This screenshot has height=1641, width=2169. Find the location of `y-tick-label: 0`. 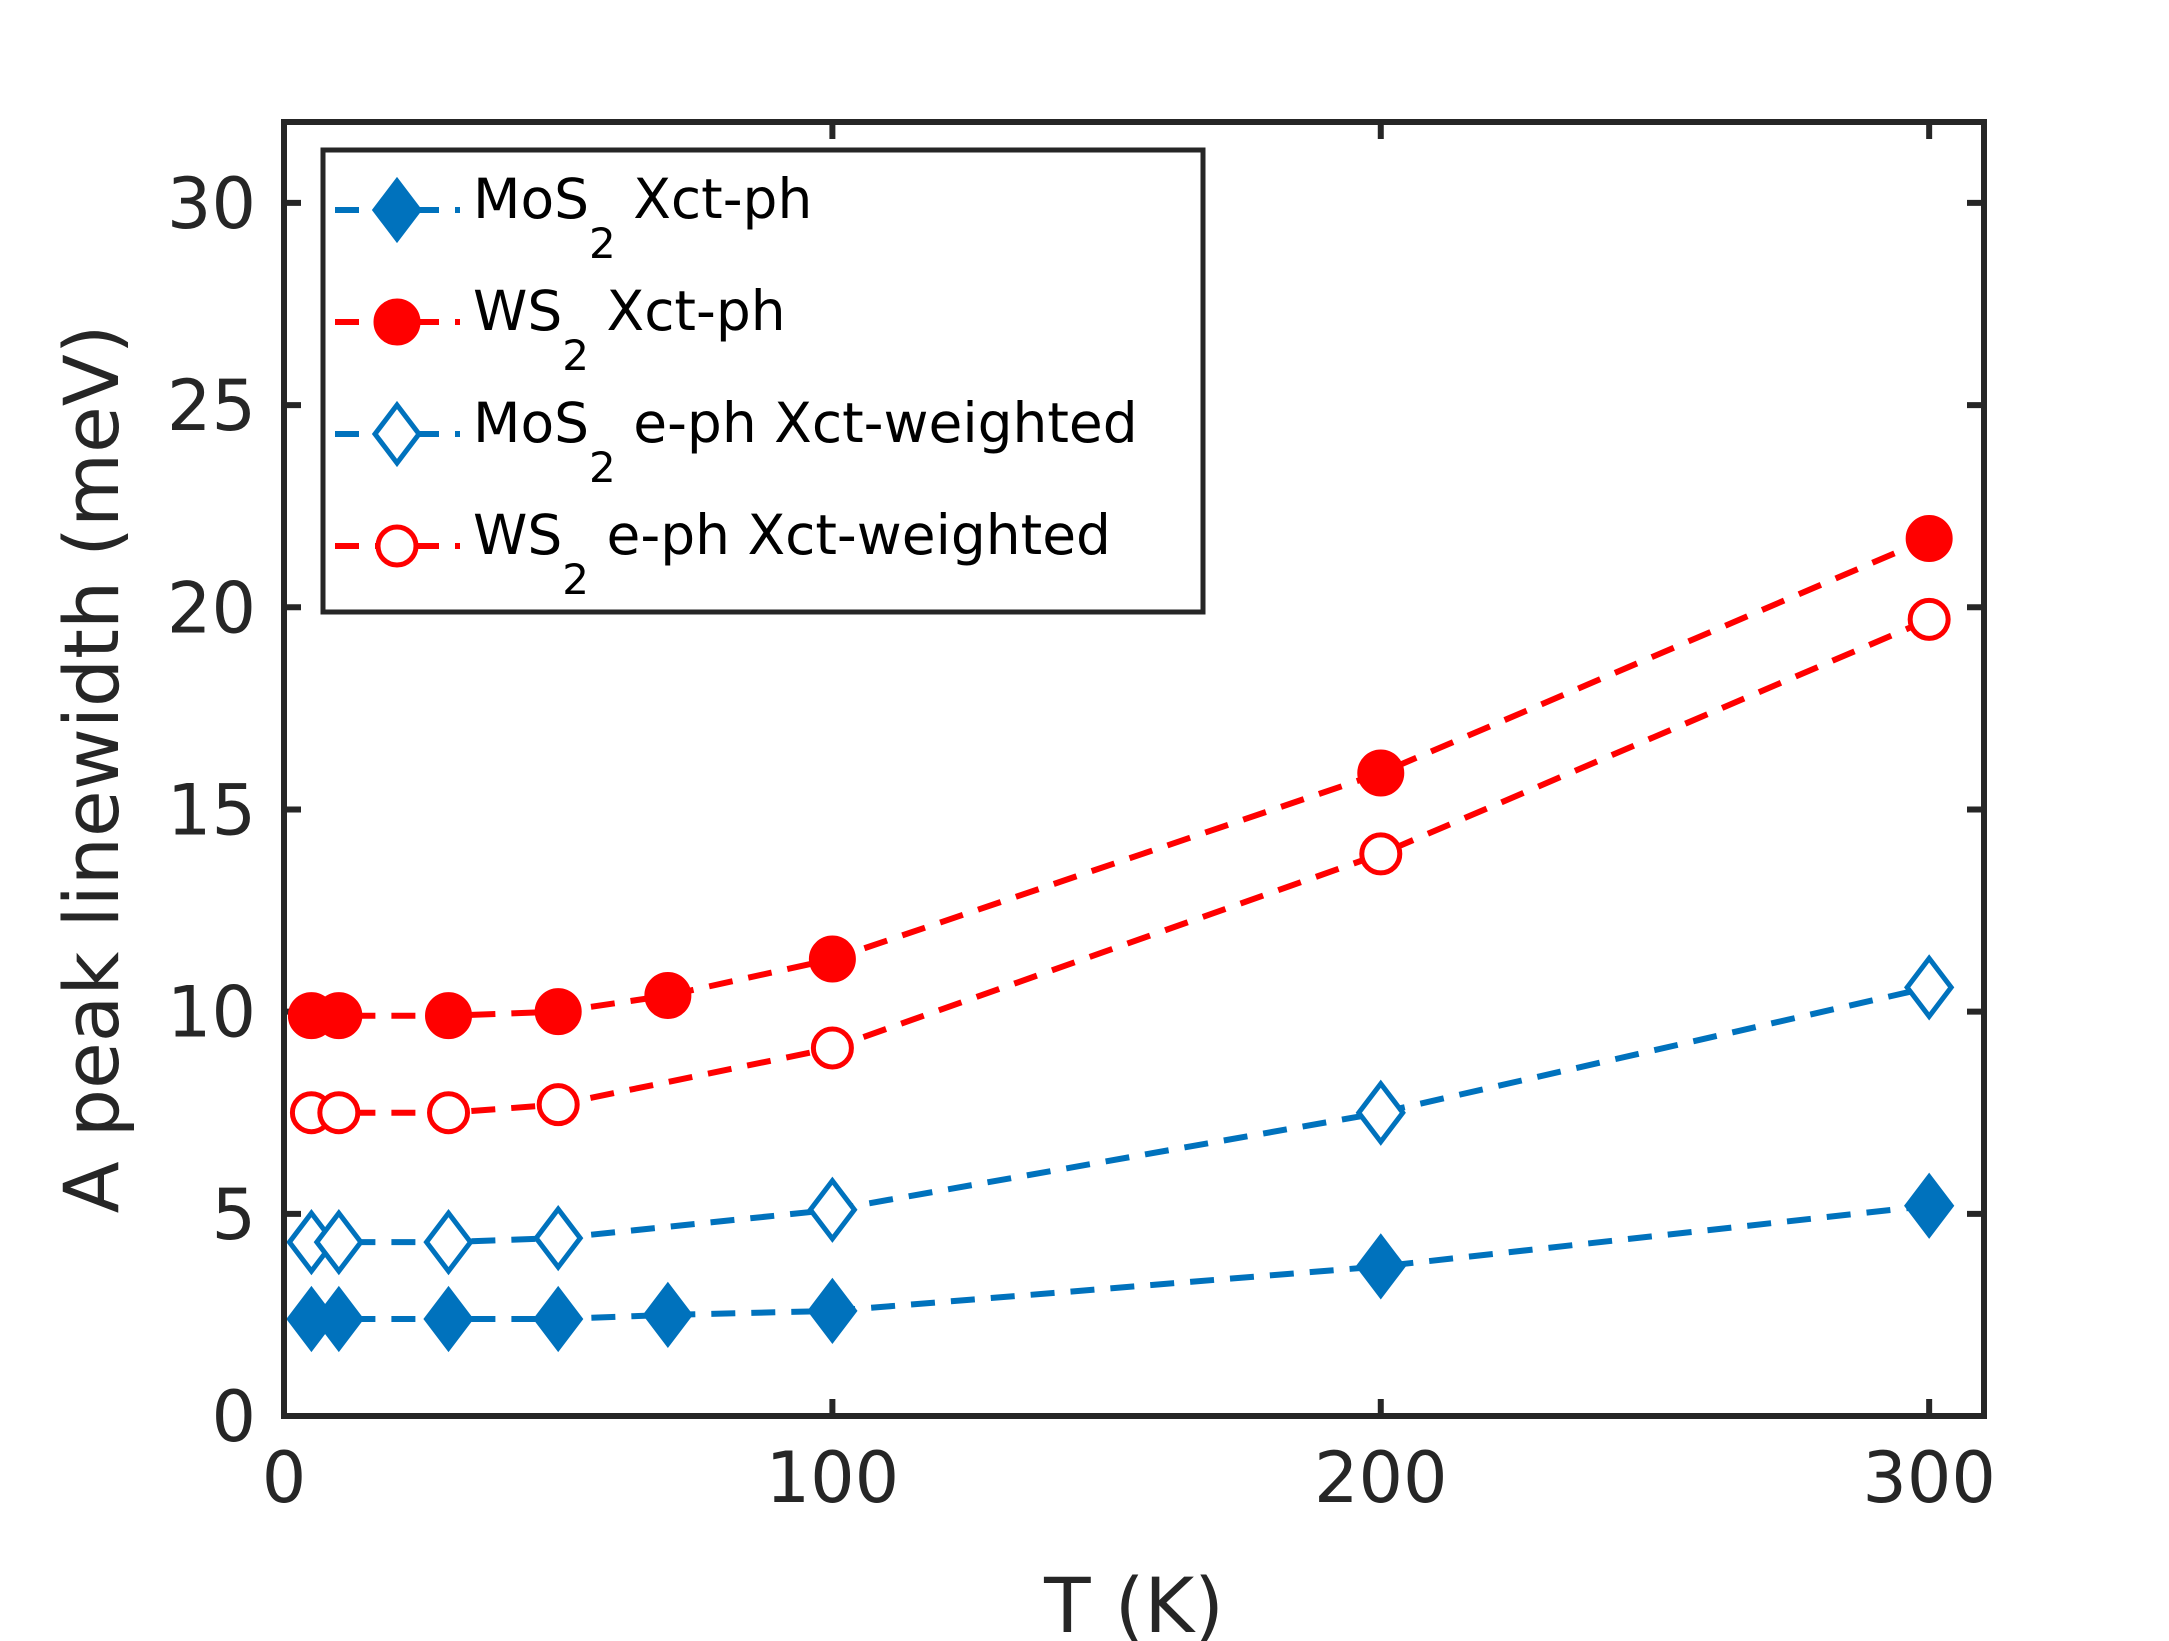

y-tick-label: 0 is located at coordinates (233, 1417).